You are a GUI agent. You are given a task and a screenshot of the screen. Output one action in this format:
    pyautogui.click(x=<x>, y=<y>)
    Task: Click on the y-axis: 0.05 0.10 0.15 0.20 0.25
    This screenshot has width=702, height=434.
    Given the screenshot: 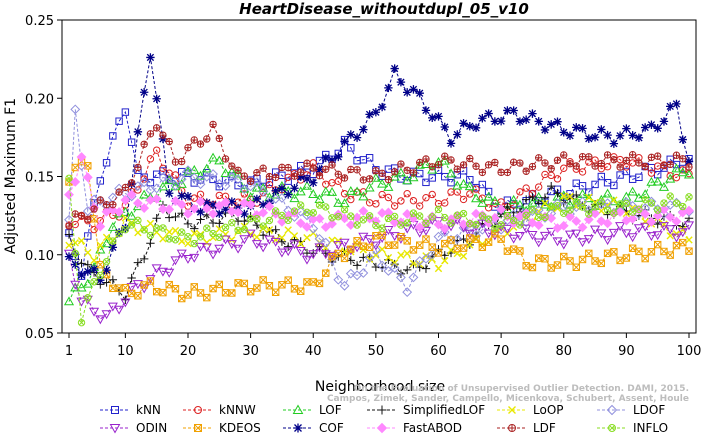 What is the action you would take?
    pyautogui.click(x=43, y=178)
    